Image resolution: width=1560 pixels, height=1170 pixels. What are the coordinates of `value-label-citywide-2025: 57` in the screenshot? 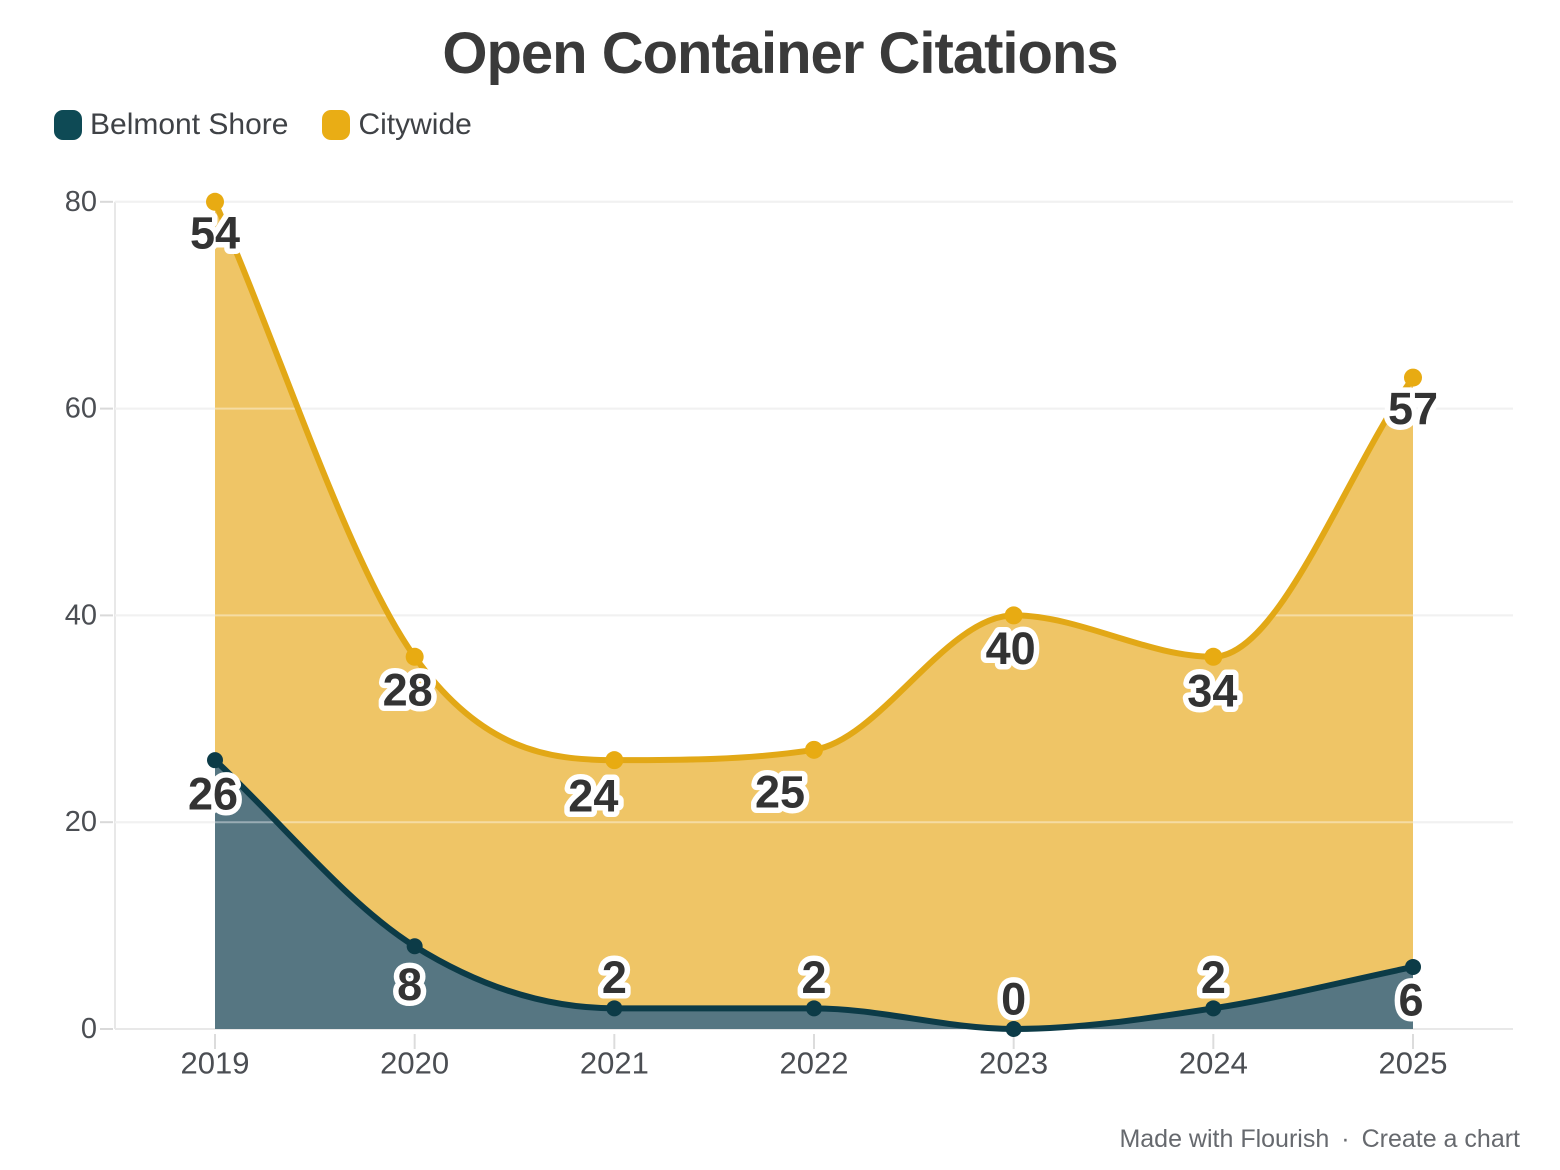 It's located at (1413, 408).